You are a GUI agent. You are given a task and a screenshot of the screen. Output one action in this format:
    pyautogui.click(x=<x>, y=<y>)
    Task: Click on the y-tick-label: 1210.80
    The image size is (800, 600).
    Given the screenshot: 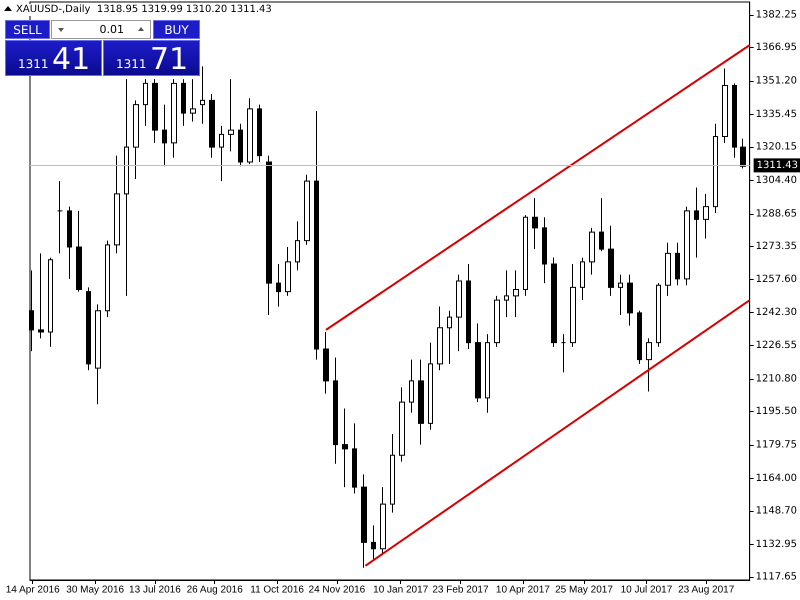 What is the action you would take?
    pyautogui.click(x=777, y=379)
    